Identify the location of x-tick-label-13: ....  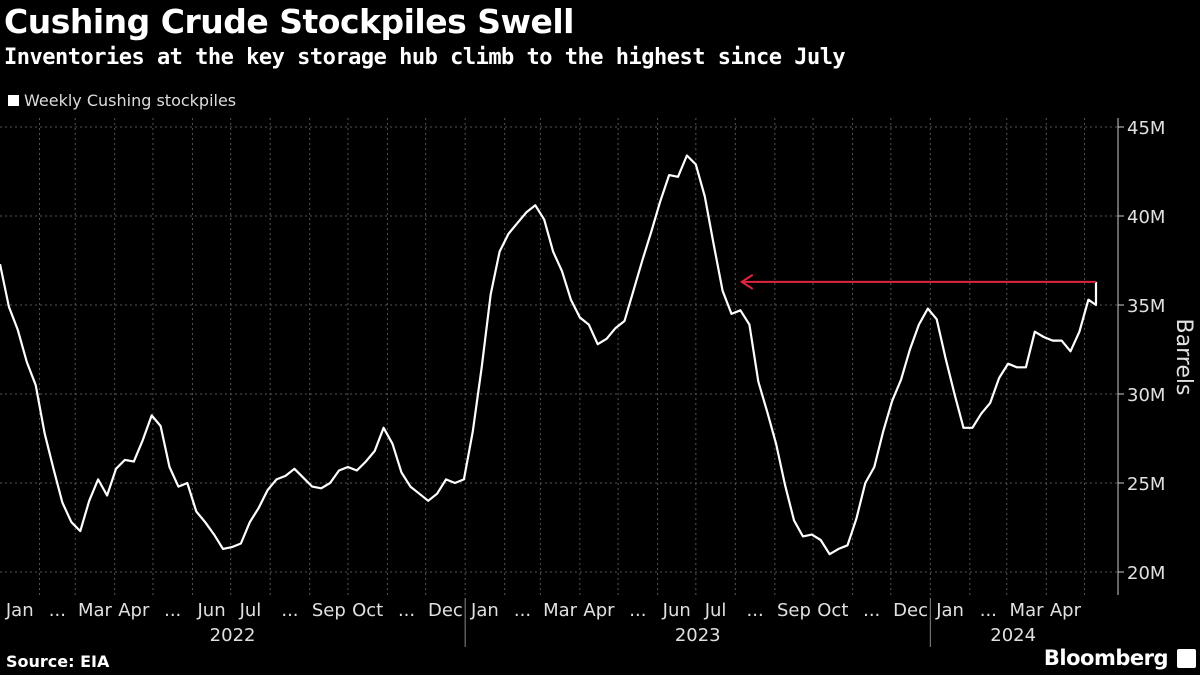
(522, 610).